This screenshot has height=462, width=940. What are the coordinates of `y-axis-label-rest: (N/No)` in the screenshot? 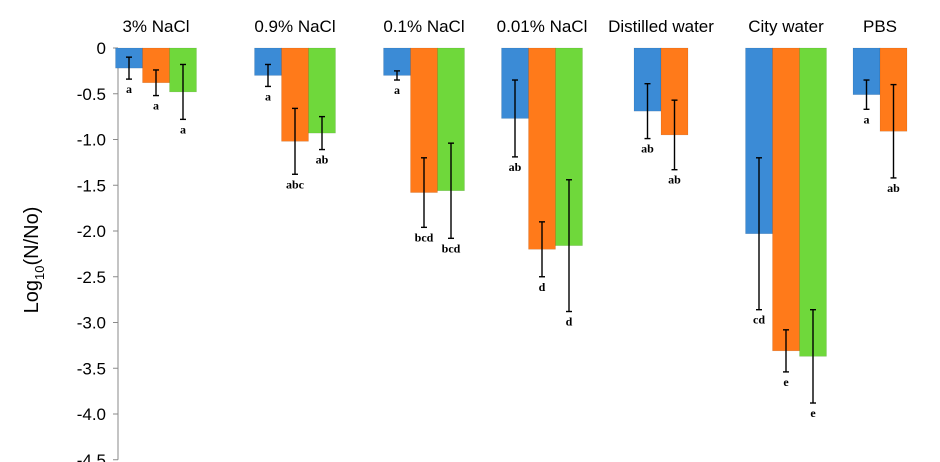 It's located at (32, 236).